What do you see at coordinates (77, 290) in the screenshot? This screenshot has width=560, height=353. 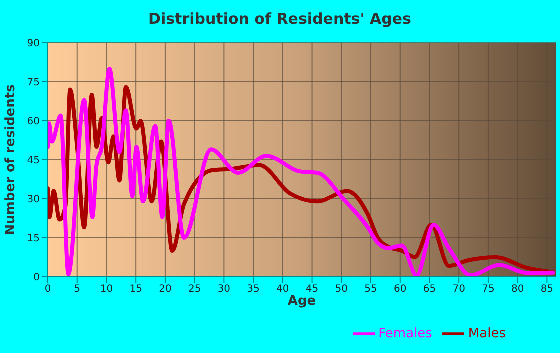 I see `x-tick-label: 5` at bounding box center [77, 290].